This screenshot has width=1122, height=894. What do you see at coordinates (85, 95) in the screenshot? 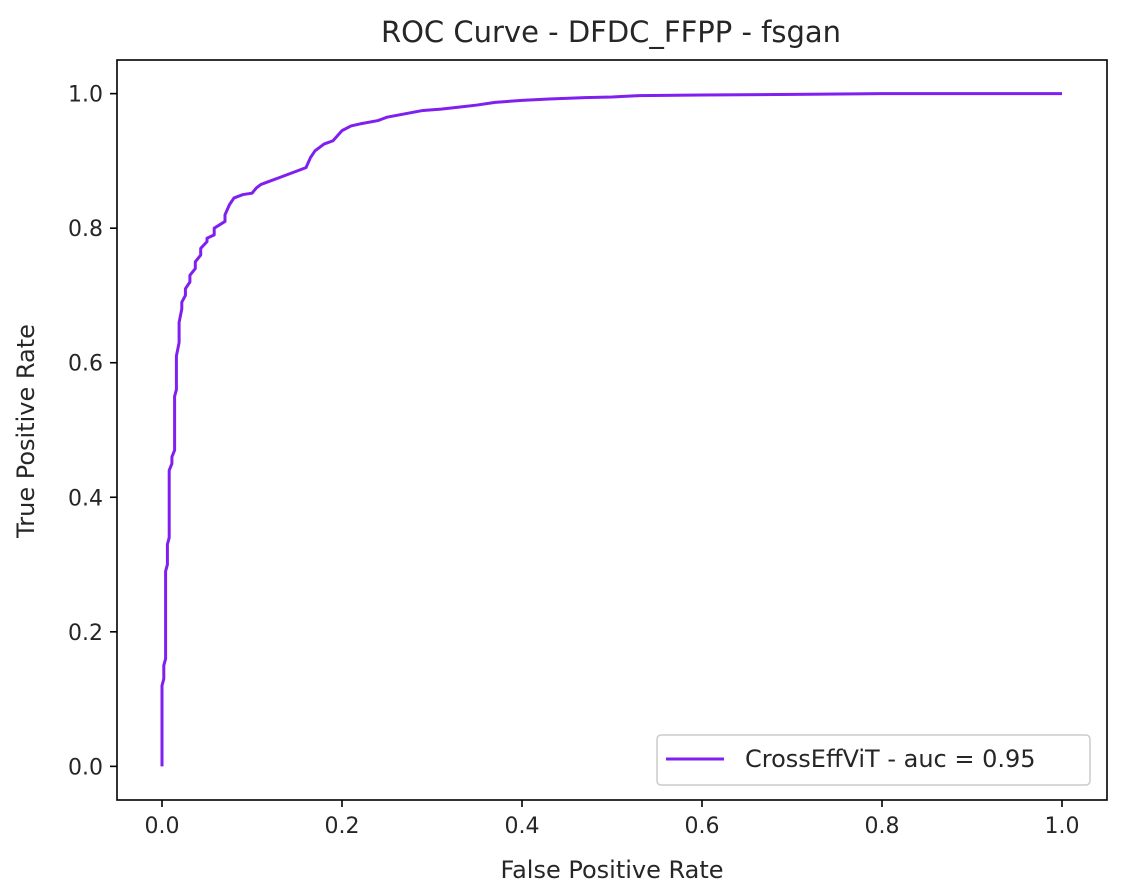
I see `y-tick-label: 1.0` at bounding box center [85, 95].